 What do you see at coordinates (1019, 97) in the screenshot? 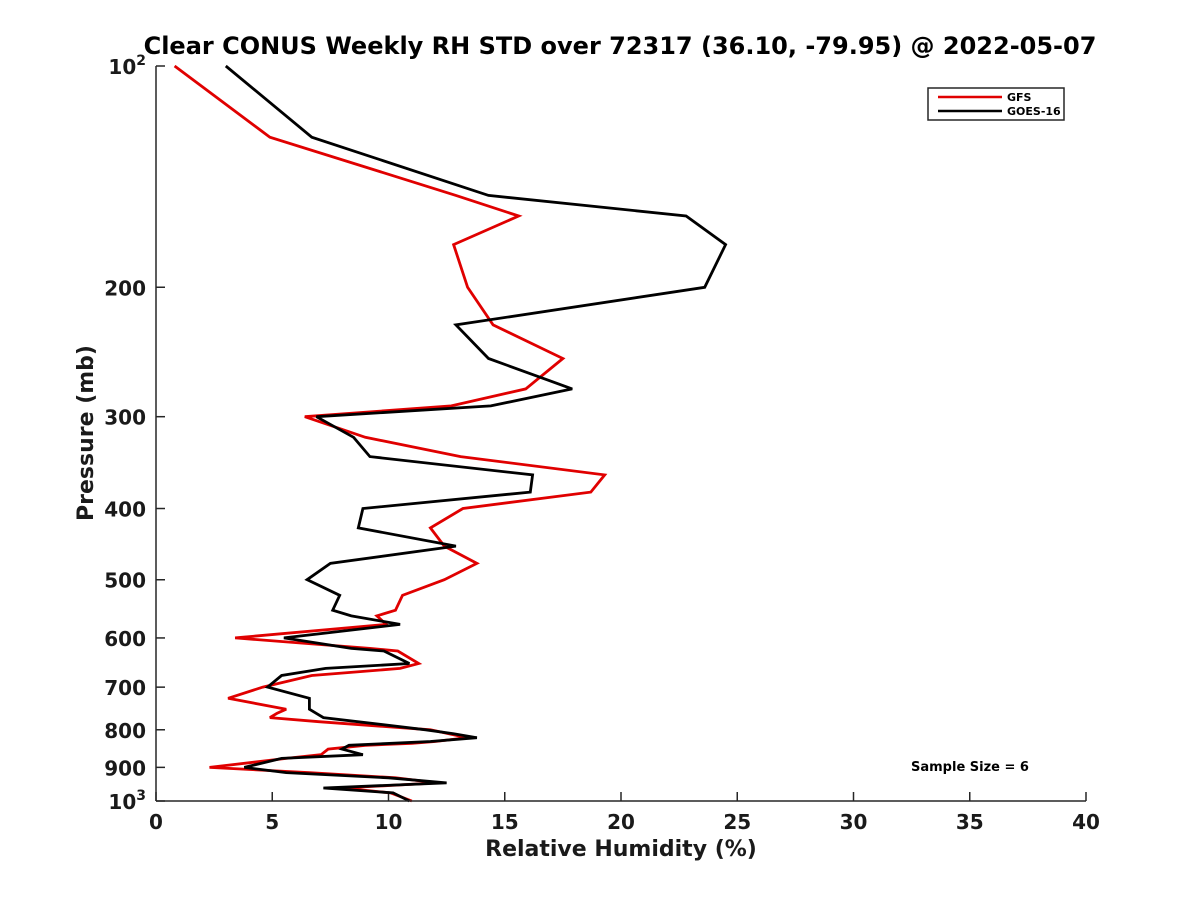
I see `legend-label-gfs: GFS` at bounding box center [1019, 97].